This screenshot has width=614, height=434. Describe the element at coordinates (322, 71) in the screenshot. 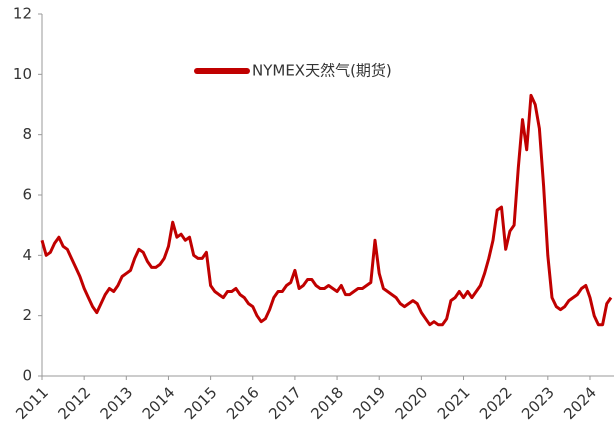

I see `legend-label: NYMEX天然气(期货)` at that location.